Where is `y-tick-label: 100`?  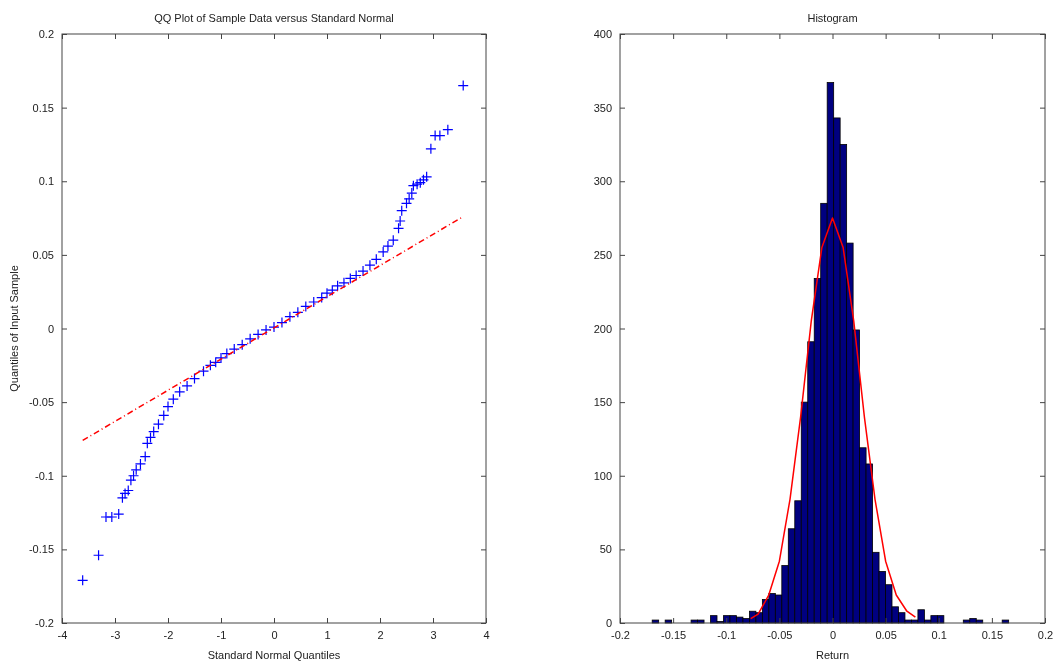 y-tick-label: 100 is located at coordinates (602, 475).